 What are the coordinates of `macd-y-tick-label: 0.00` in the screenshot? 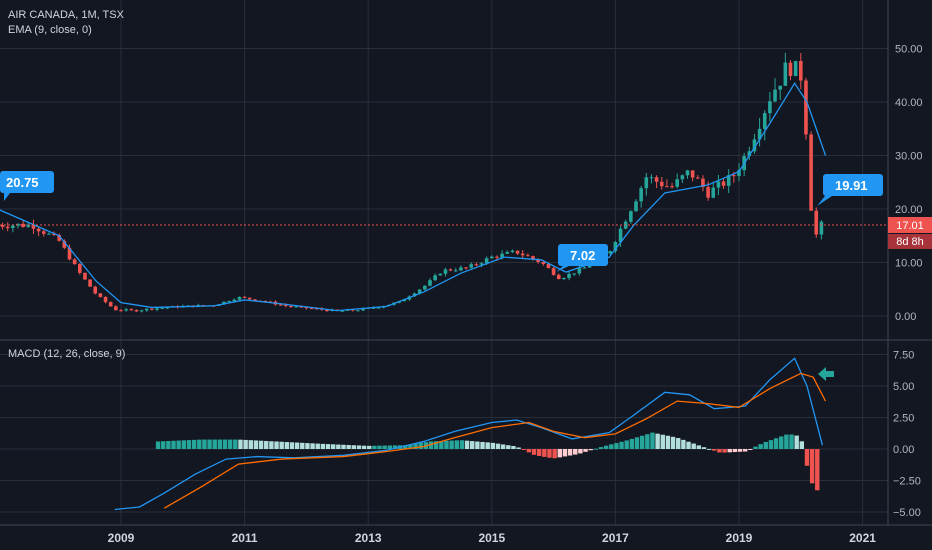 It's located at (903, 450).